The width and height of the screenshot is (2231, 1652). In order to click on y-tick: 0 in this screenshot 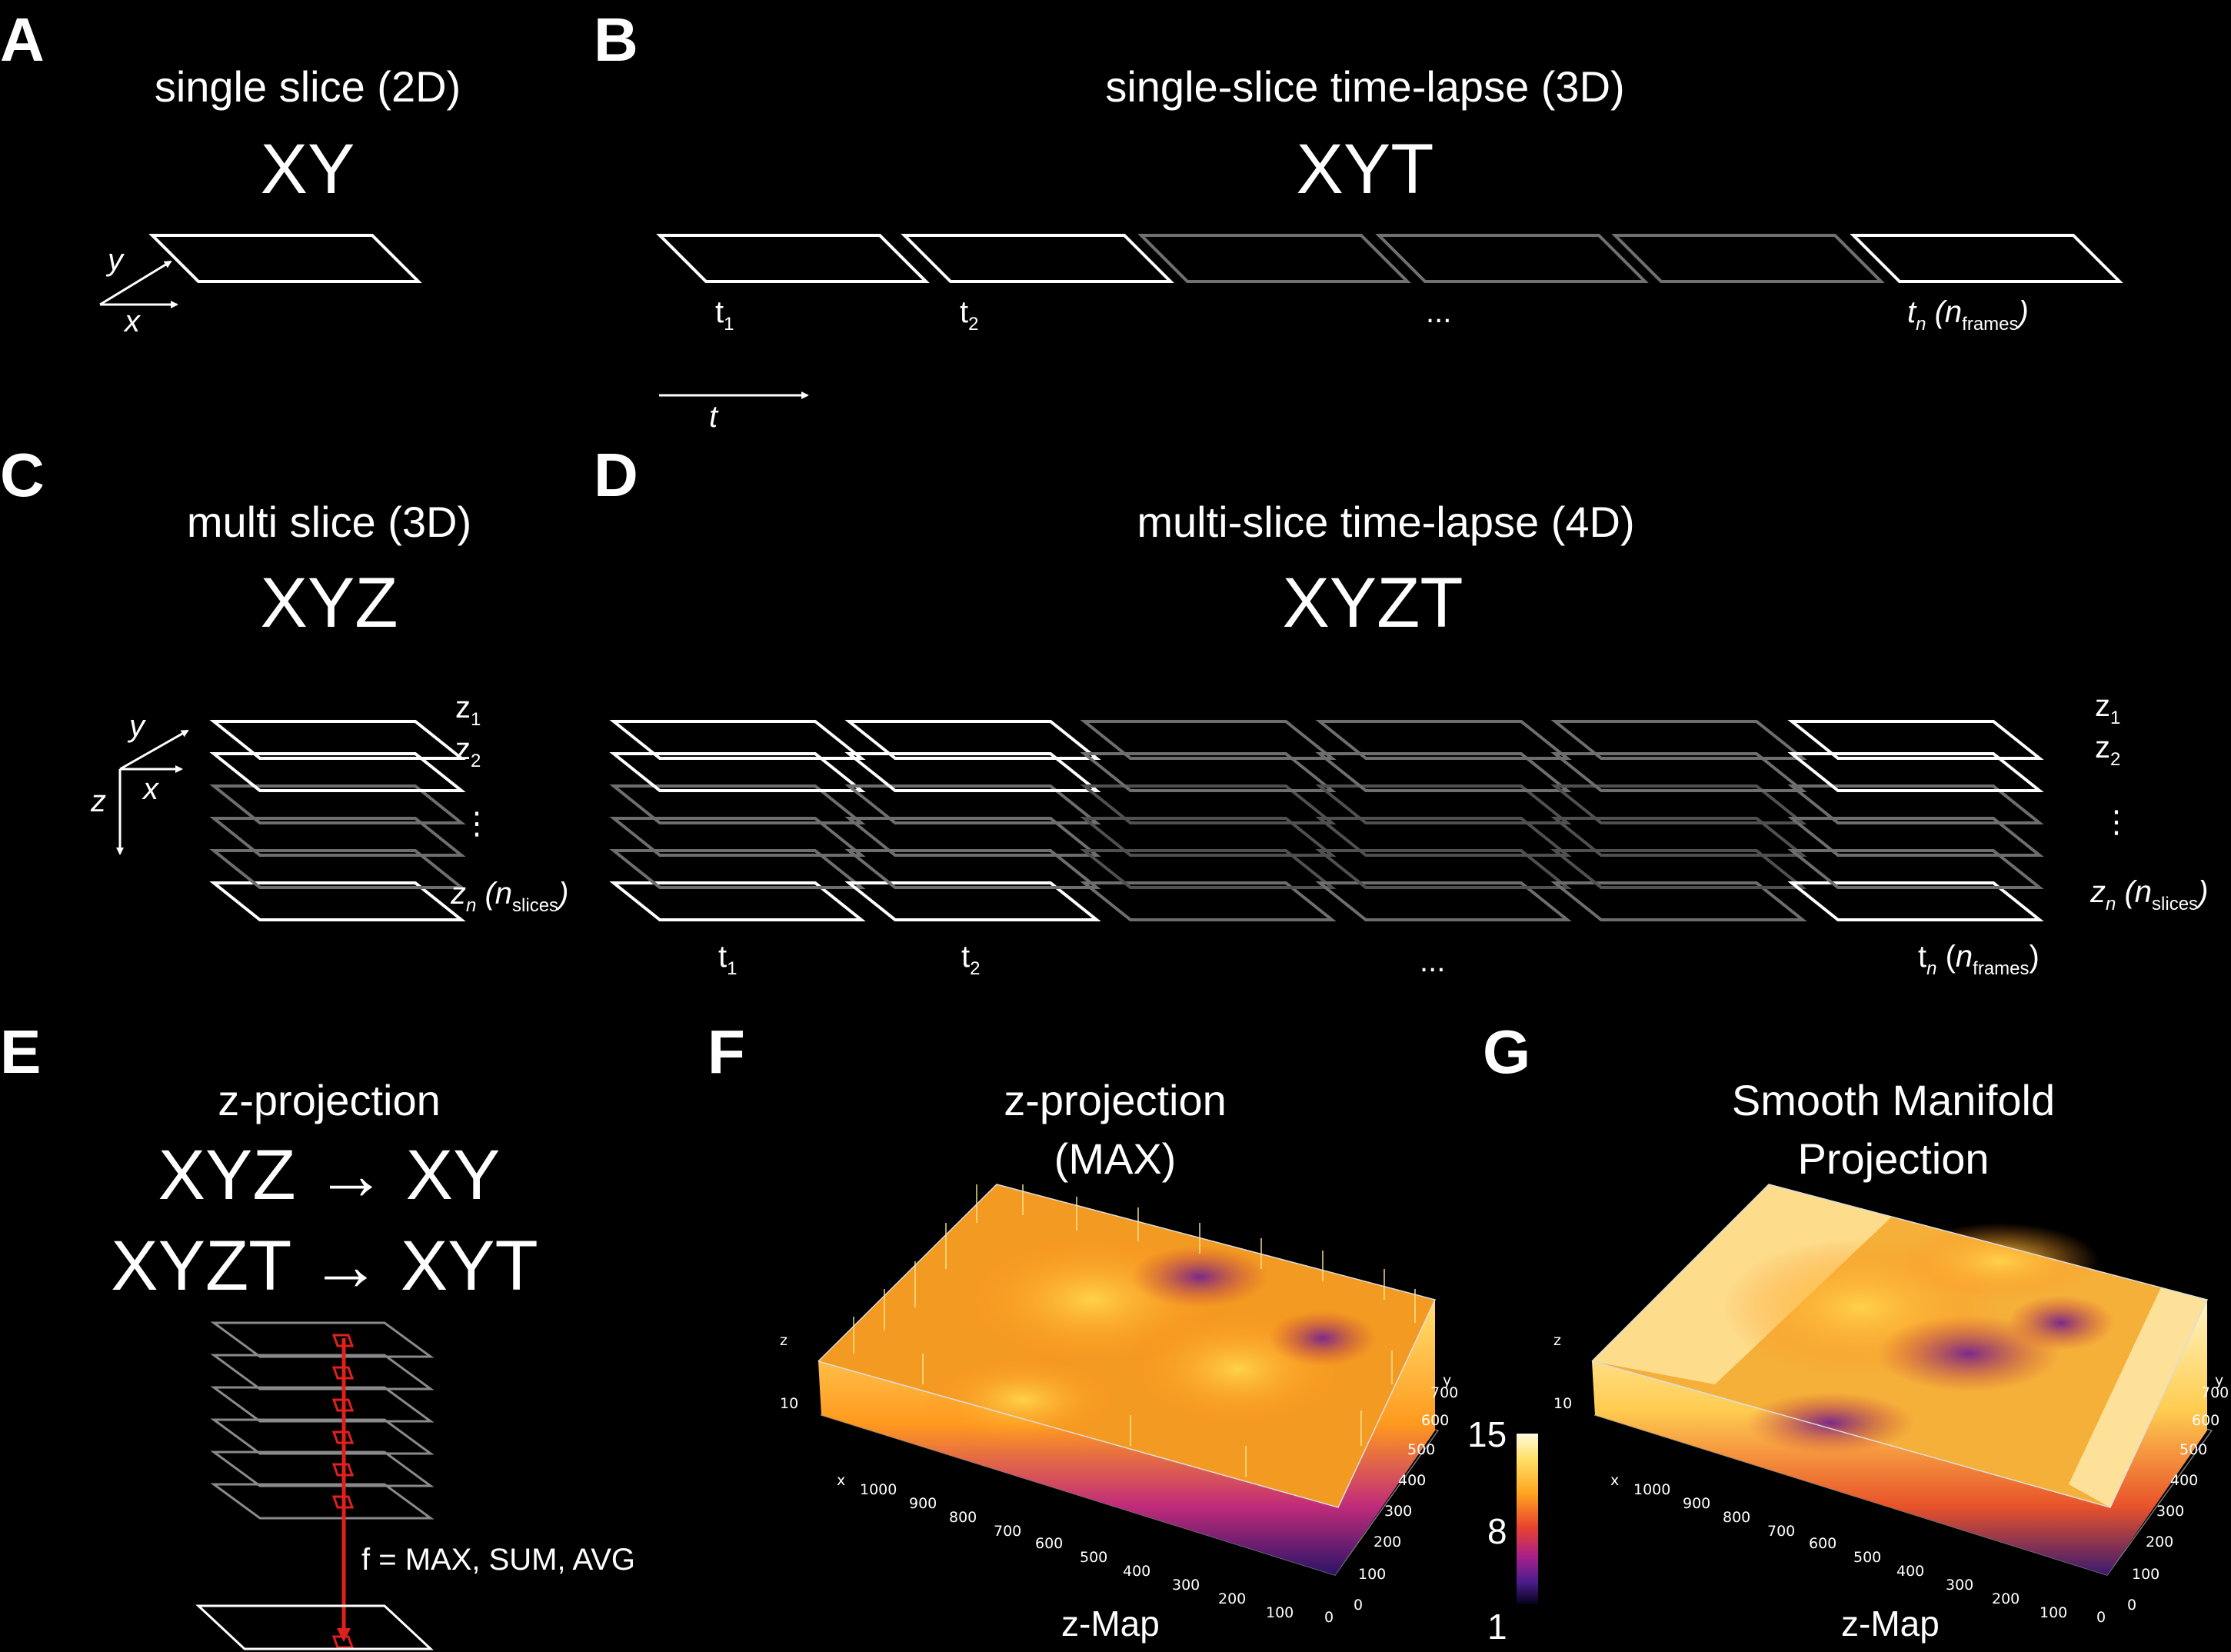, I will do `click(2132, 1606)`.